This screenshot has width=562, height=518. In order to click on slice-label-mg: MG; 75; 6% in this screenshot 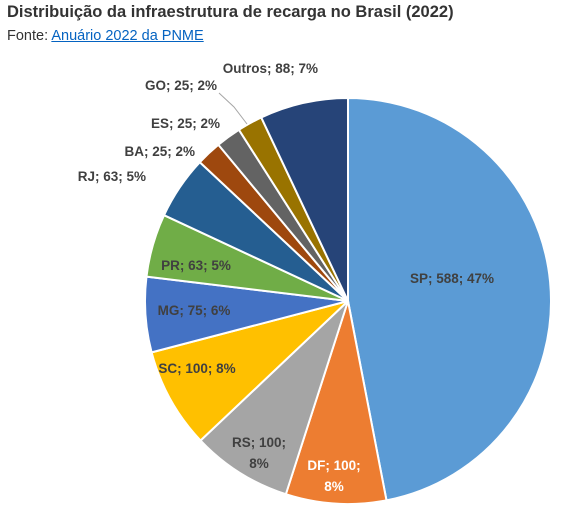, I will do `click(194, 310)`.